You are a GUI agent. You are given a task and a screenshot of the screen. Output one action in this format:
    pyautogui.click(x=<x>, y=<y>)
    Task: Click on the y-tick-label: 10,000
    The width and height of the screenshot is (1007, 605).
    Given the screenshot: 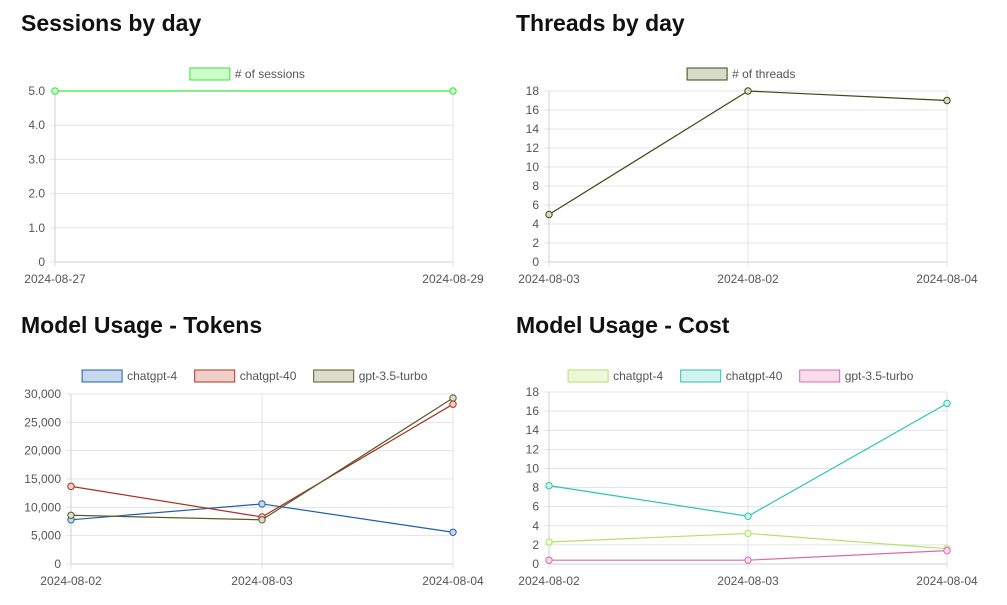 What is the action you would take?
    pyautogui.click(x=42, y=507)
    